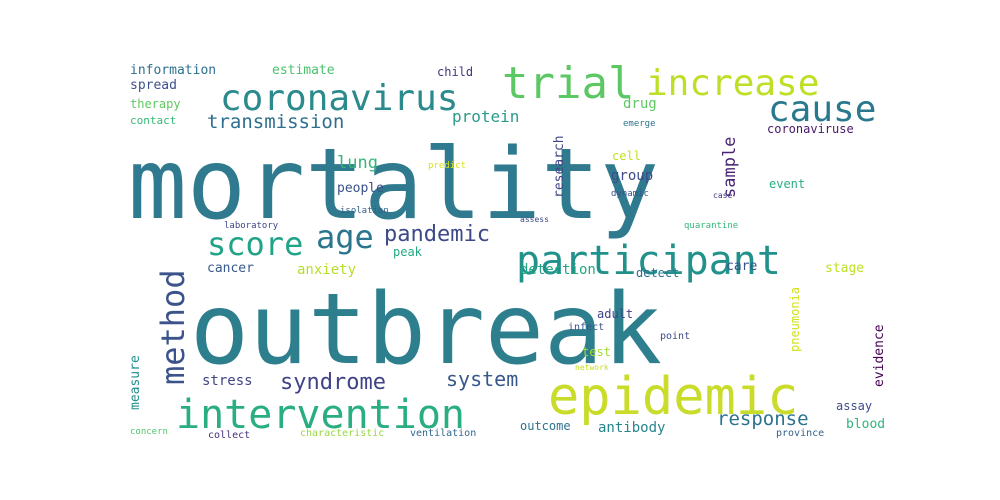 This screenshot has width=1000, height=500. Describe the element at coordinates (339, 98) in the screenshot. I see `word-coronavirus: coronavirus` at that location.